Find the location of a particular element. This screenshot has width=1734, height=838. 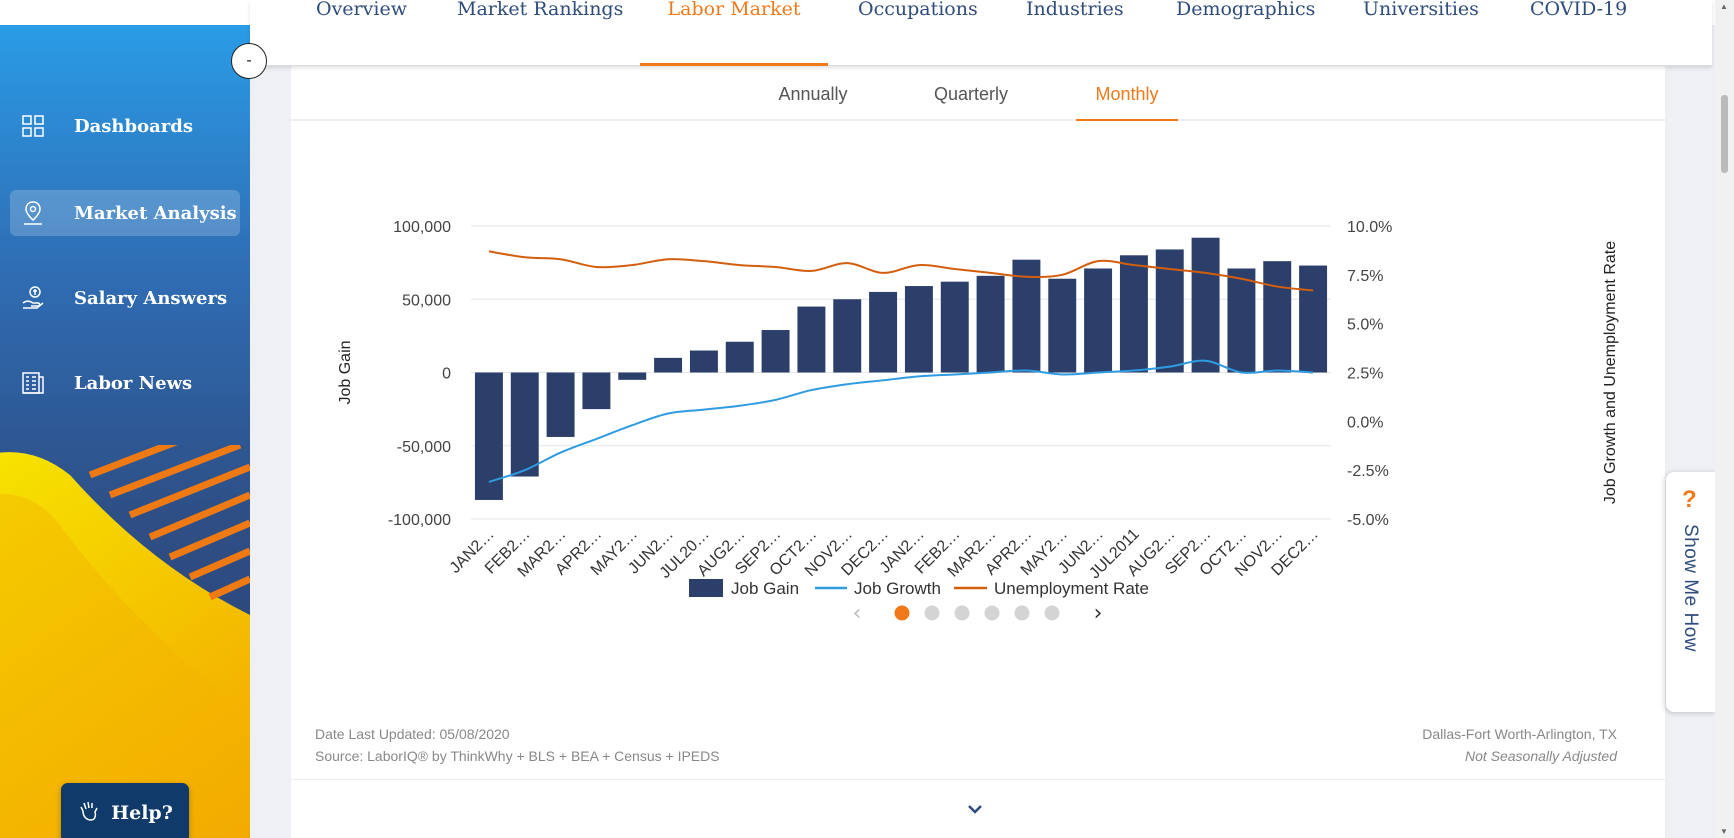

tab-universities: Universities is located at coordinates (1421, 10).